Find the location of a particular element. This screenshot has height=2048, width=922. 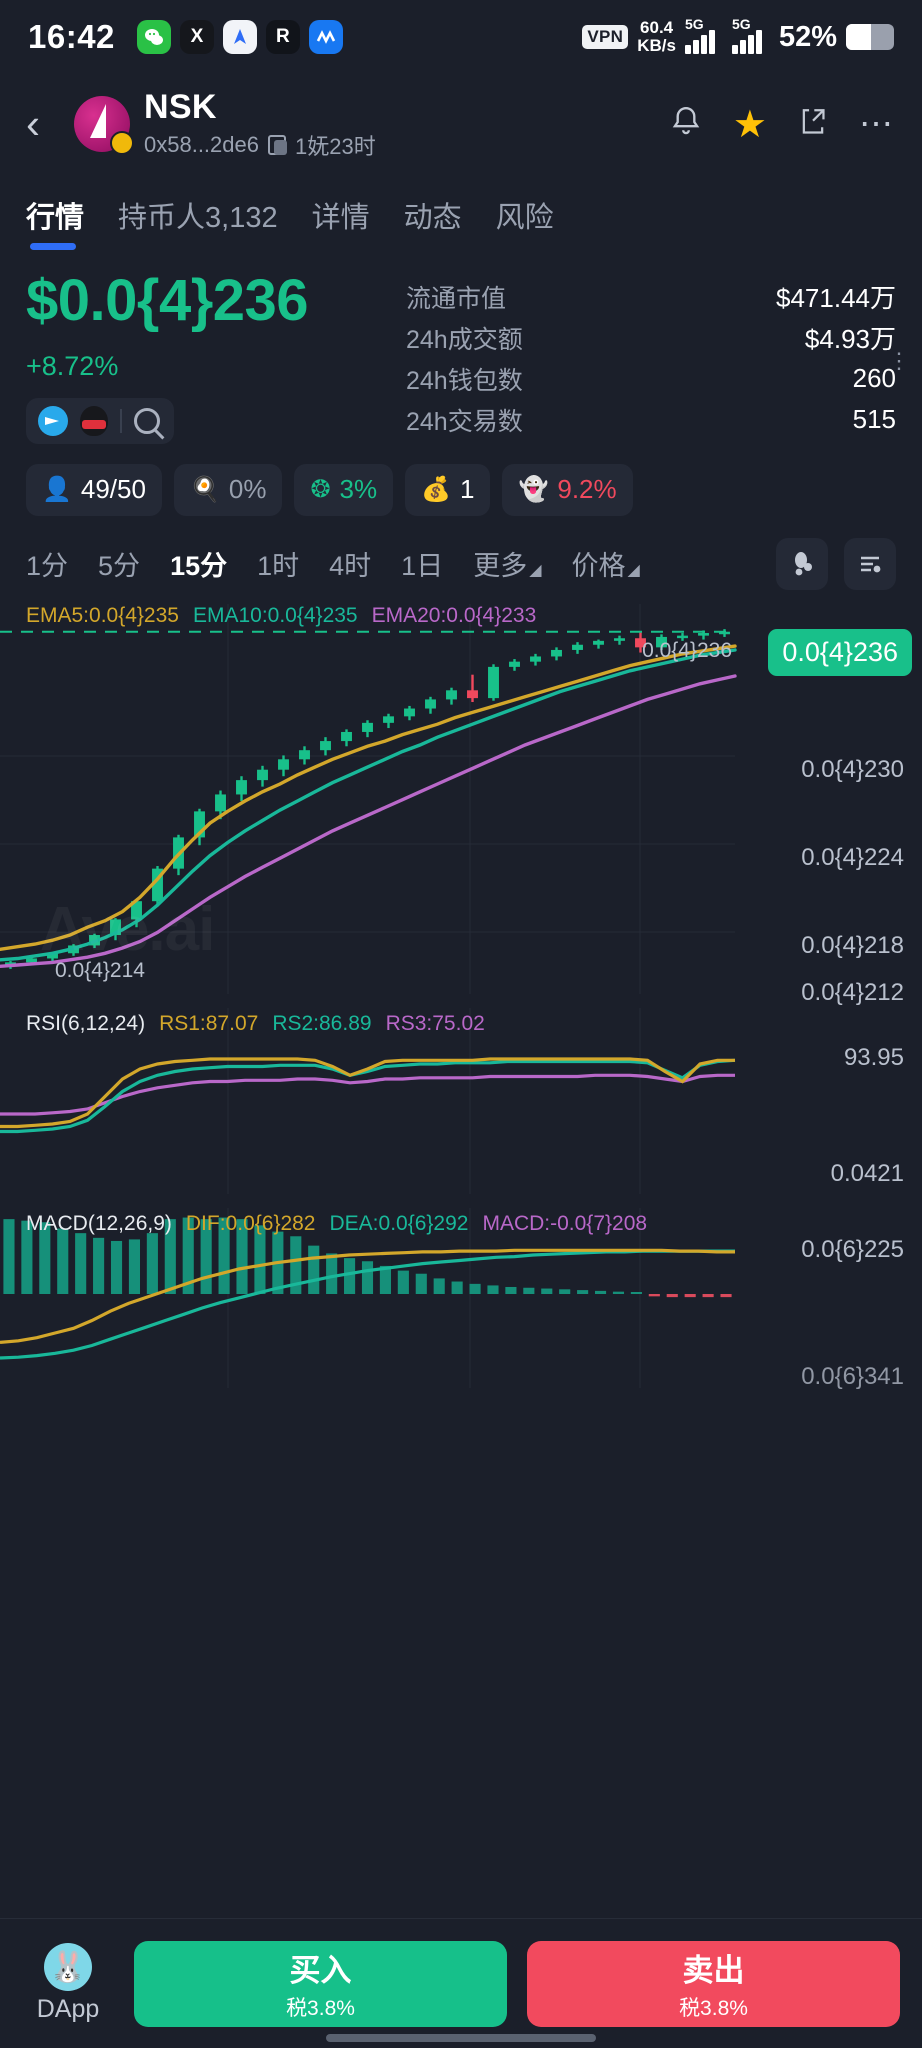

vpn-badge: VPN is located at coordinates (605, 37).